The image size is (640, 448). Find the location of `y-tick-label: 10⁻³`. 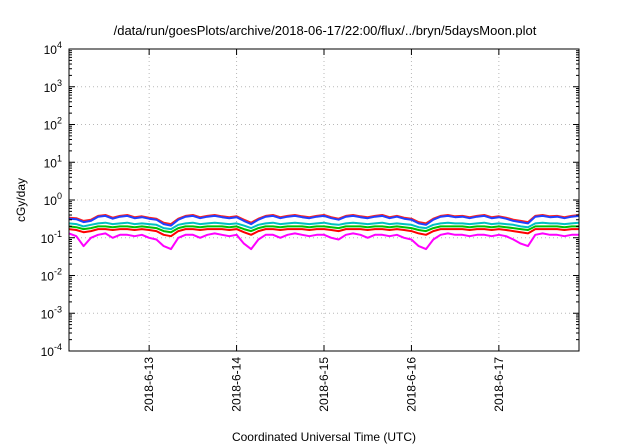

y-tick-label: 10⁻³ is located at coordinates (51, 312).